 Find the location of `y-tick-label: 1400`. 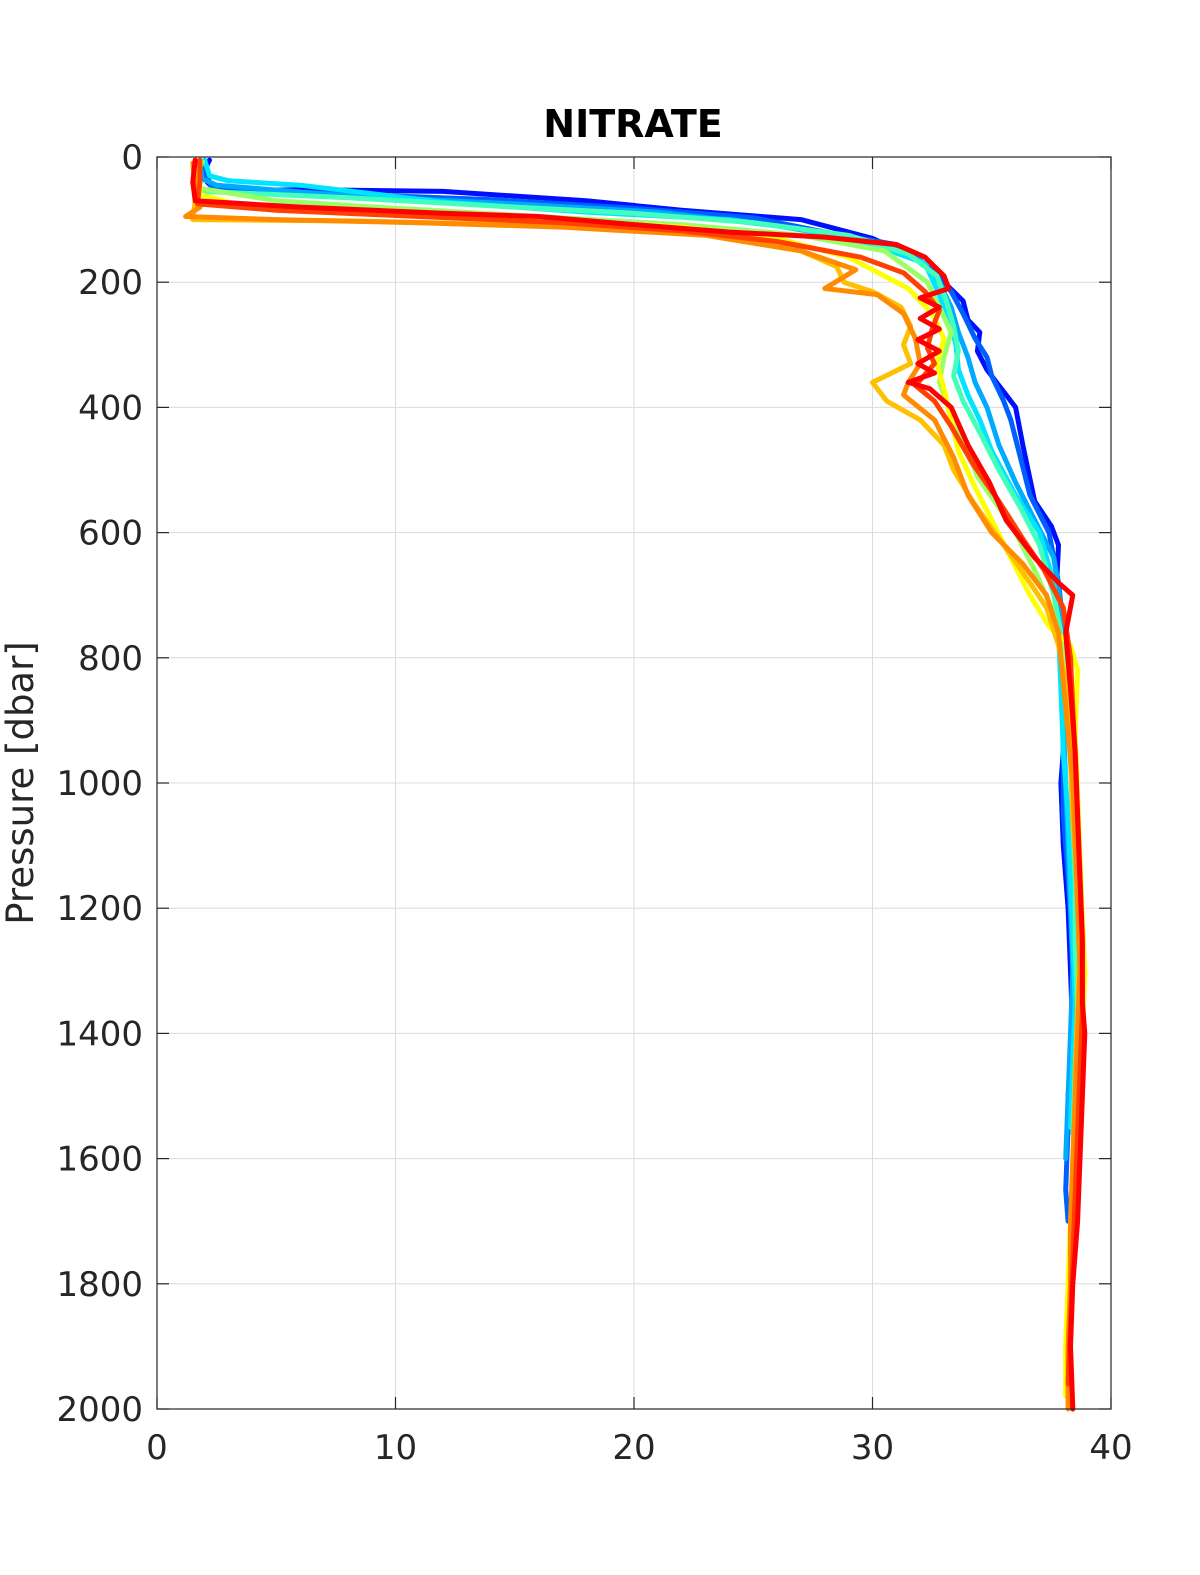

y-tick-label: 1400 is located at coordinates (99, 1034).